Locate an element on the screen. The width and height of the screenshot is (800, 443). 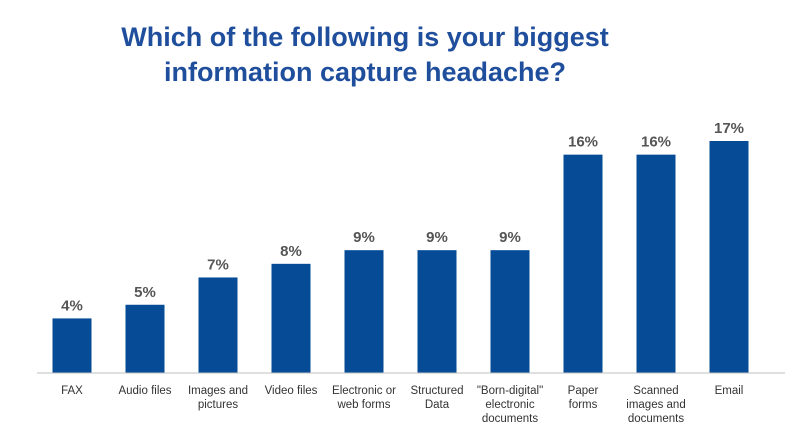
x-tick-label-8: Paper forms is located at coordinates (583, 398).